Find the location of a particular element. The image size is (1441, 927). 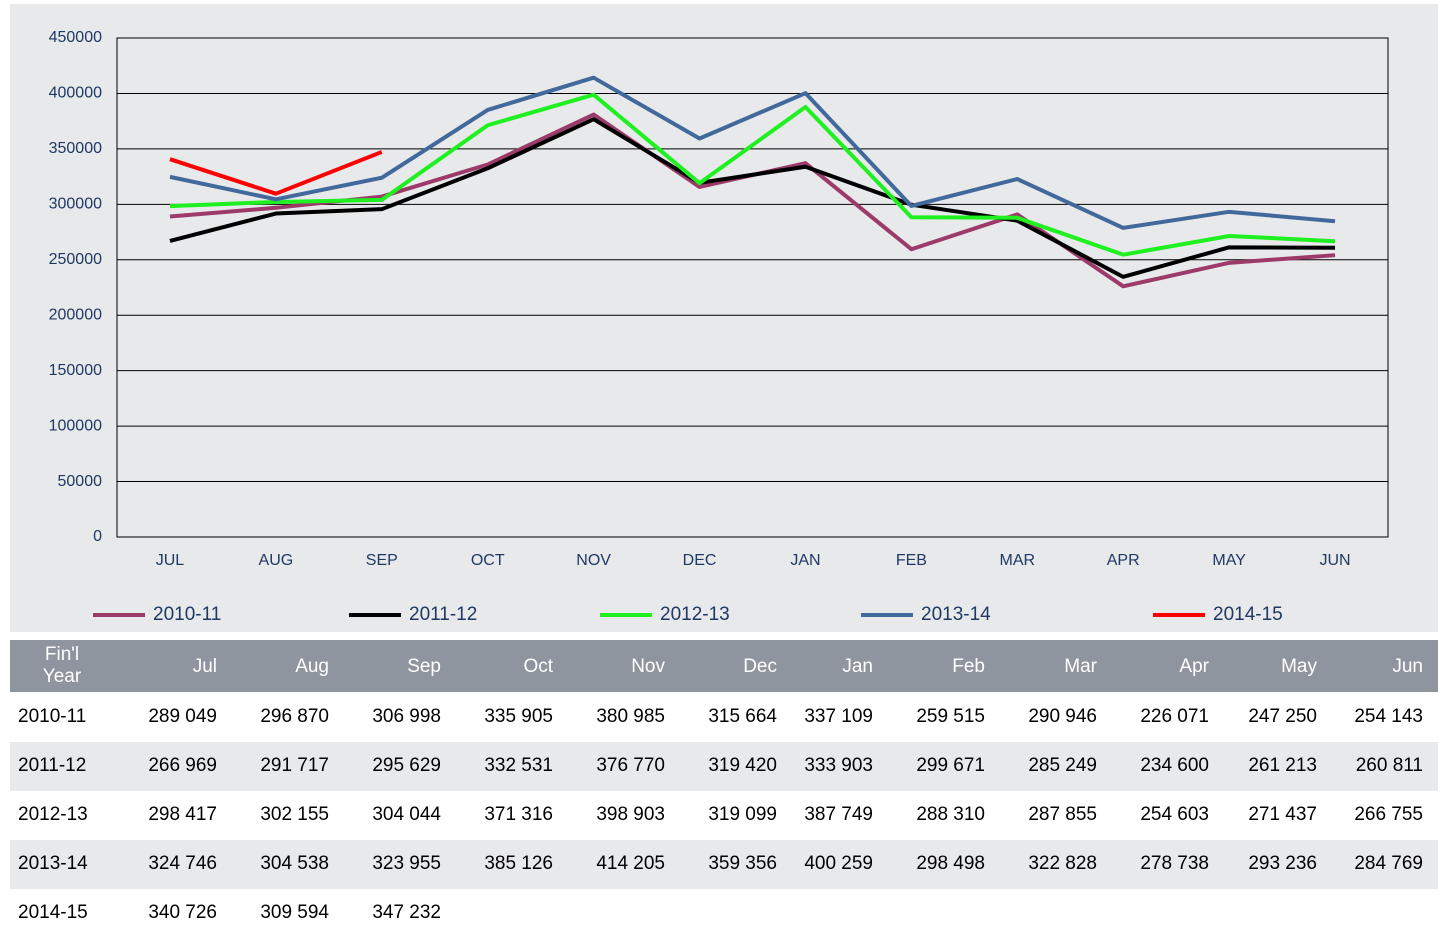

x-tick-label: MAY is located at coordinates (1229, 560).